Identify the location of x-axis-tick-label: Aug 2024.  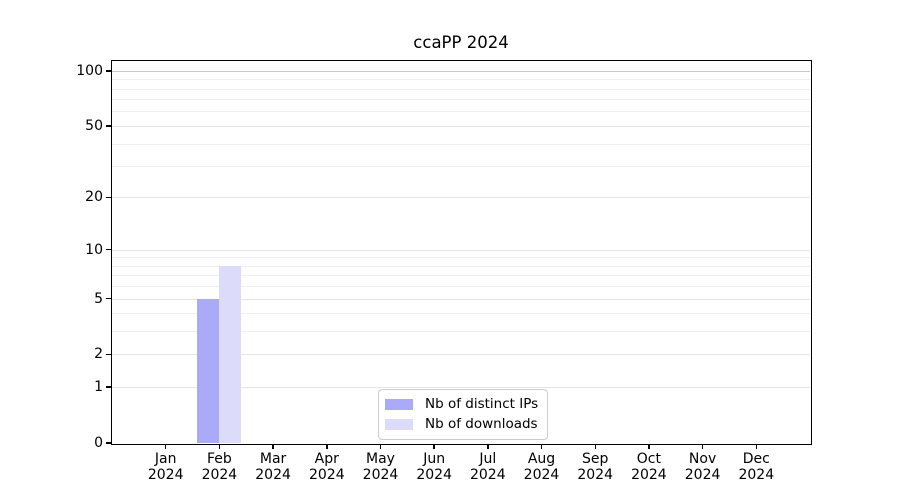
(542, 467).